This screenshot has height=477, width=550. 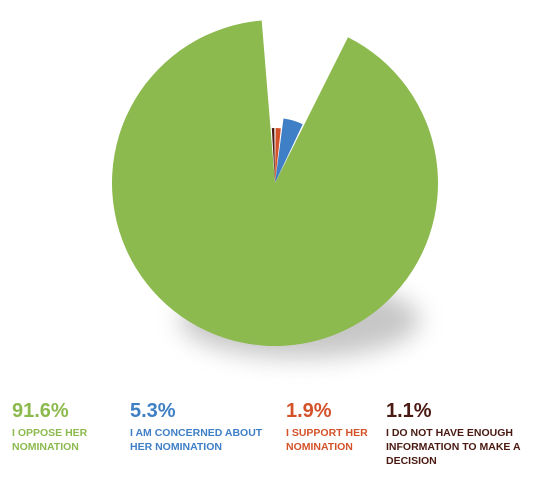 I want to click on legend-entry: 5.3% I AM CONCERNED ABOUT HER NOMINATION, so click(x=205, y=427).